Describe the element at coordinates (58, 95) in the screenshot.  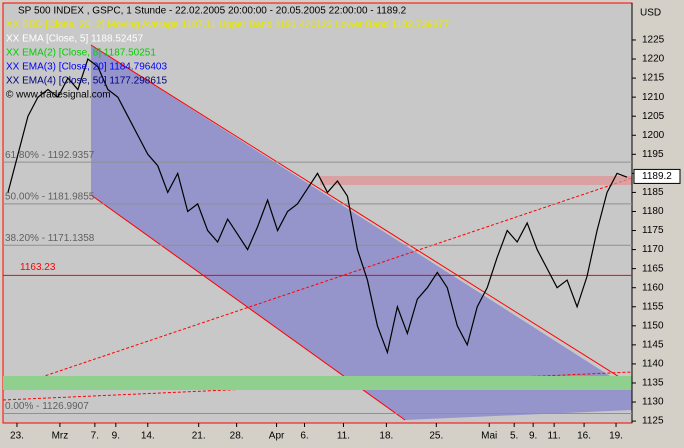
I see `copyright: © www.tradesignal.com` at that location.